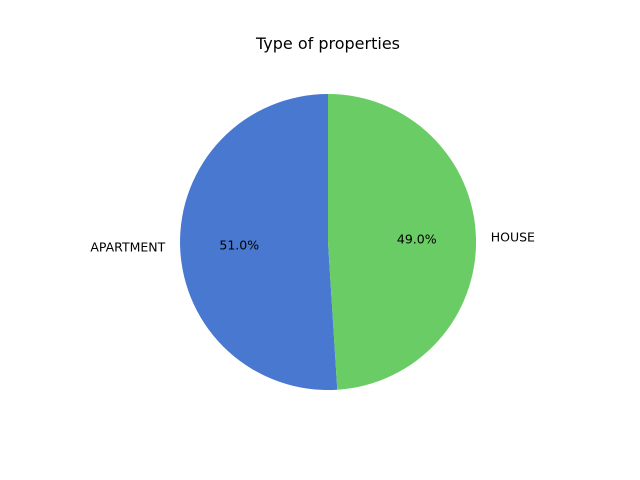  Describe the element at coordinates (513, 236) in the screenshot. I see `slice-label-house: HOUSE` at that location.